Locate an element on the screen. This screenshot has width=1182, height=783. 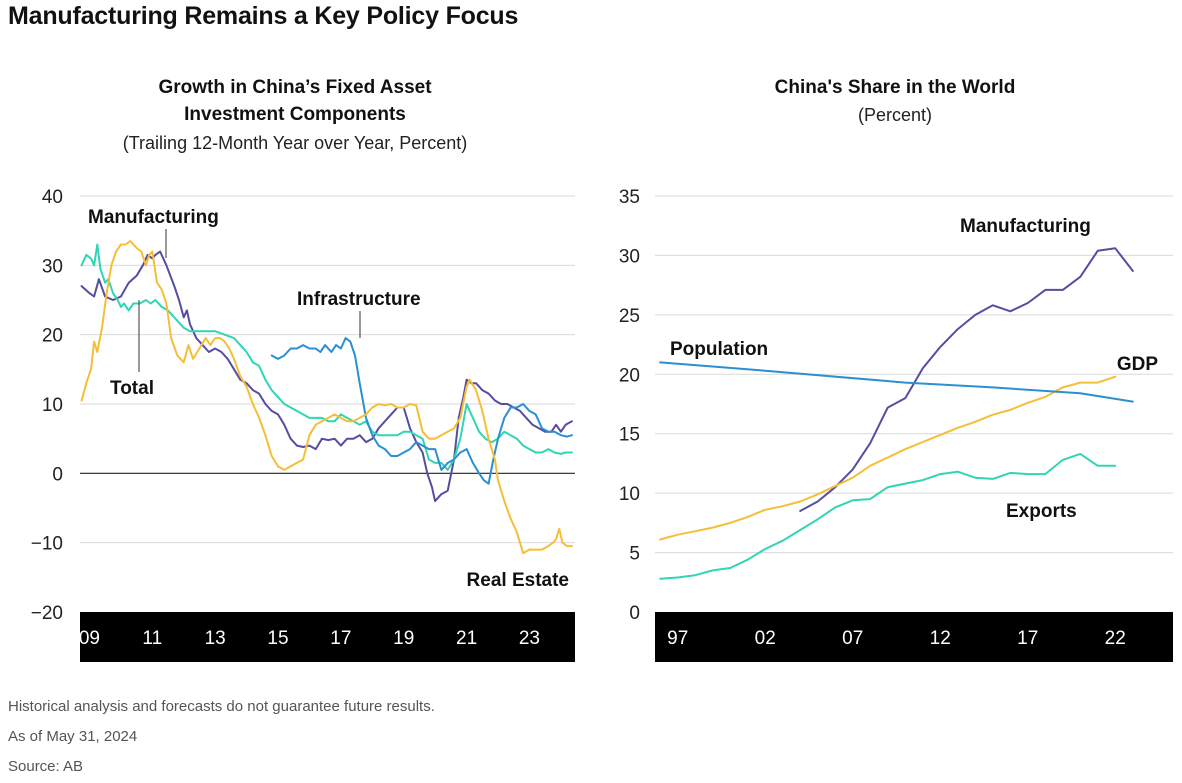
series-label: Exports is located at coordinates (1041, 511).